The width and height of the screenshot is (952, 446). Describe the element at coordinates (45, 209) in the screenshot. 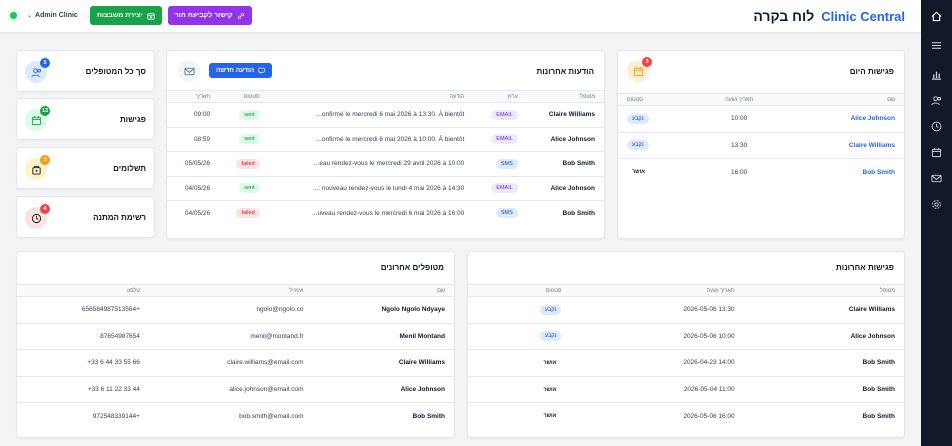

I see `stat-badge: 4` at that location.